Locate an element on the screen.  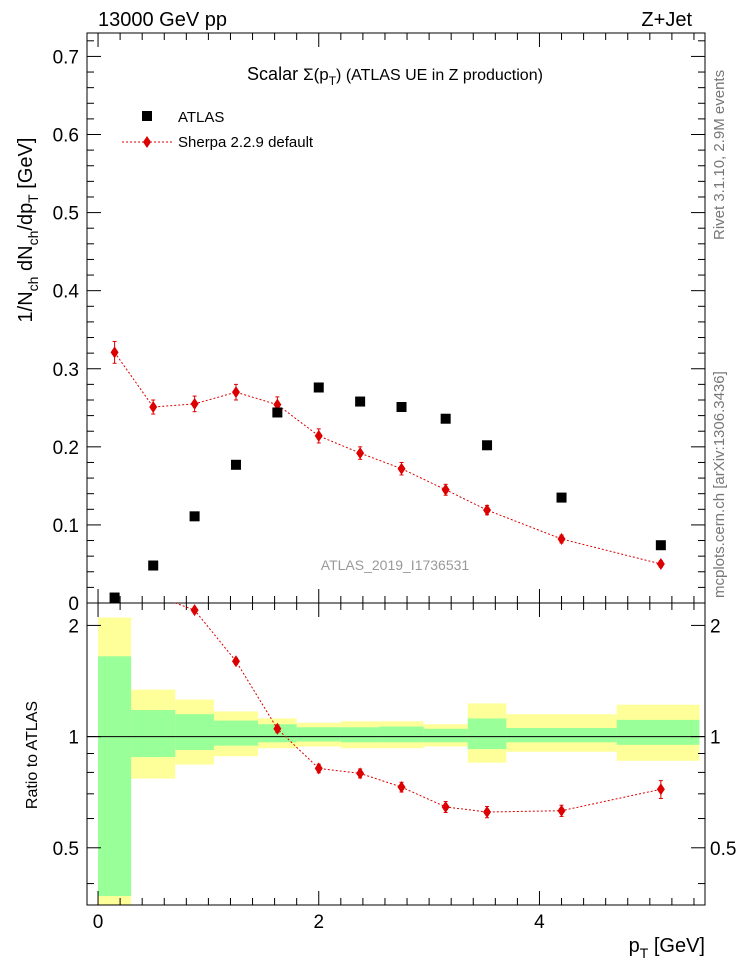
main-title: Scalar Σ(pT) (ATLAS UE in Z production) is located at coordinates (395, 76).